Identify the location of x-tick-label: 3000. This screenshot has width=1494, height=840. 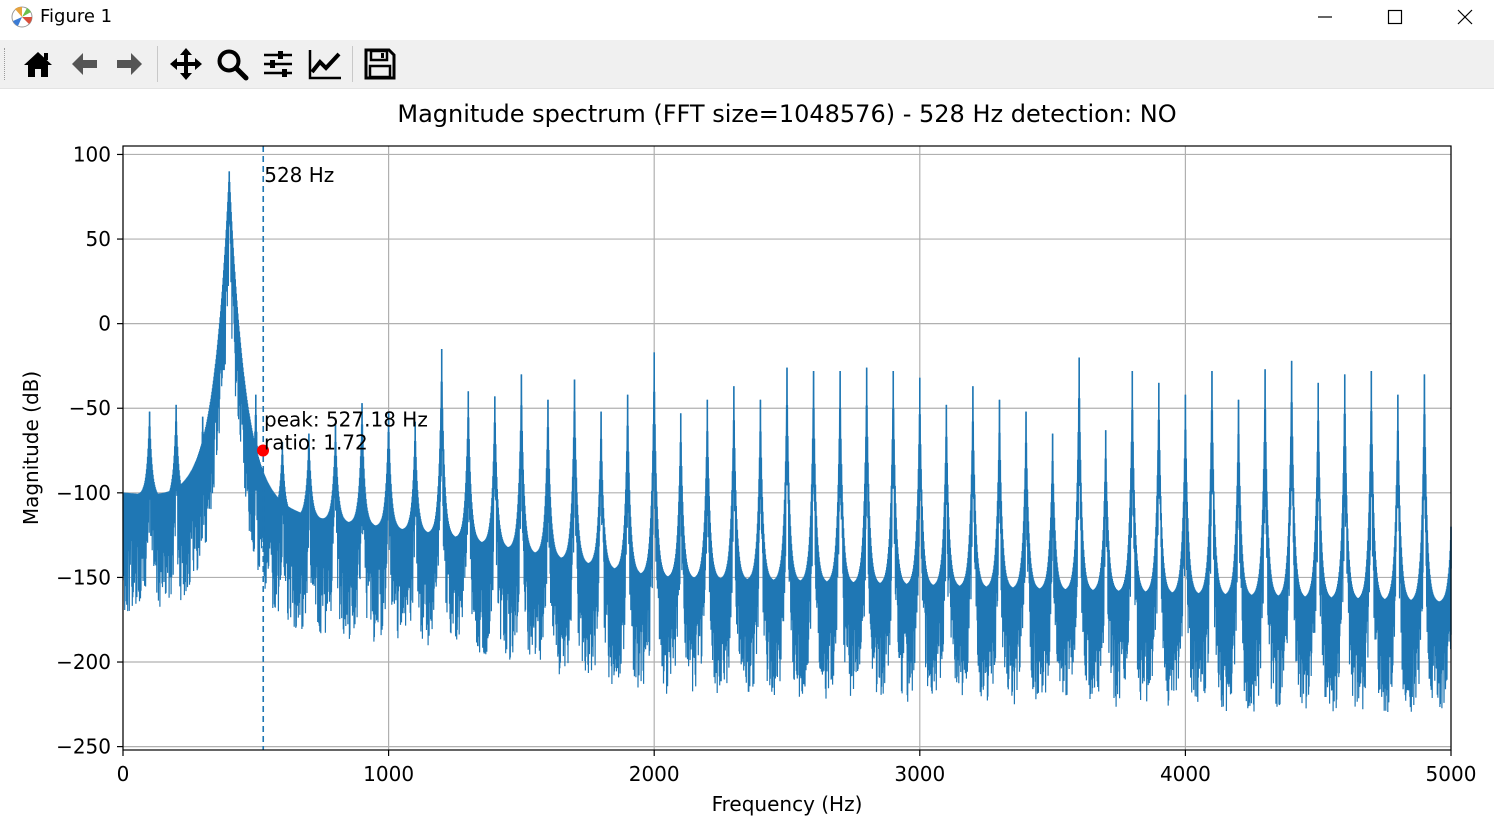
(919, 774).